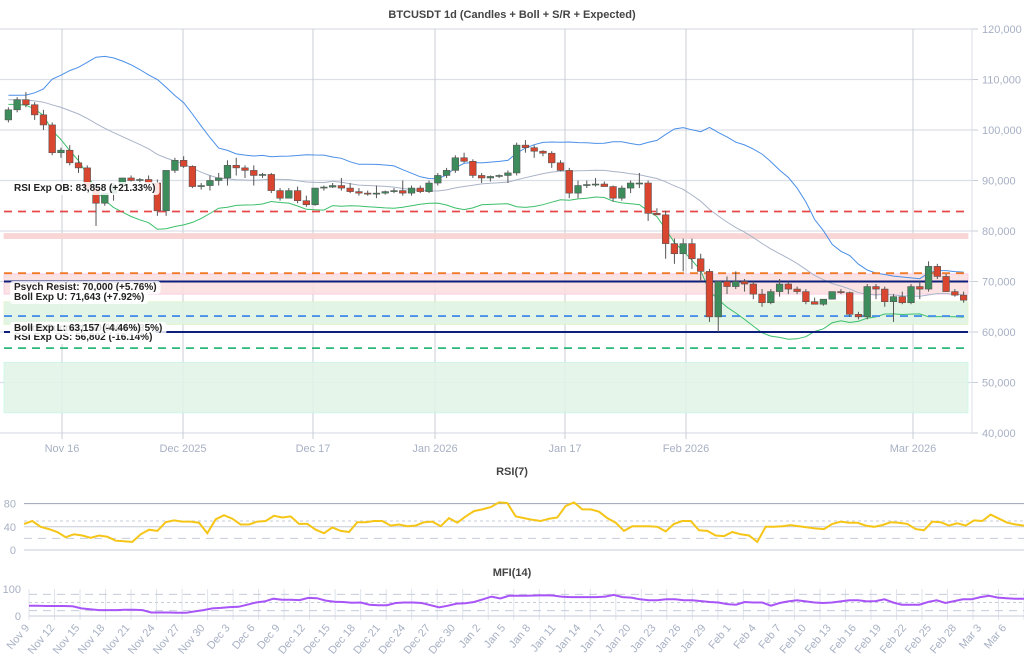  Describe the element at coordinates (868, 639) in the screenshot. I see `x-tick-label: Feb 19` at that location.